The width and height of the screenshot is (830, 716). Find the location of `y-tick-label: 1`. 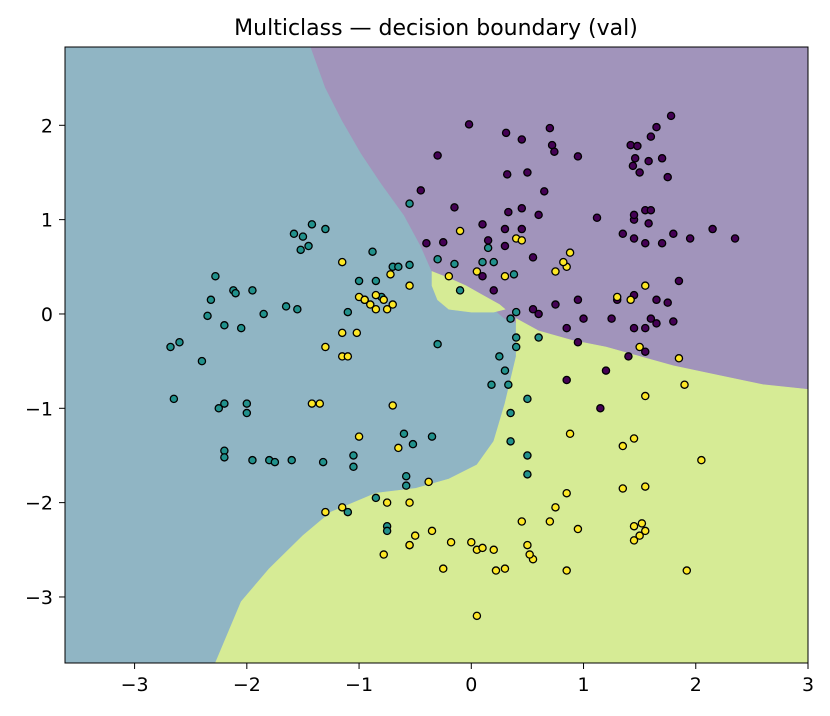

y-tick-label: 1 is located at coordinates (47, 221).